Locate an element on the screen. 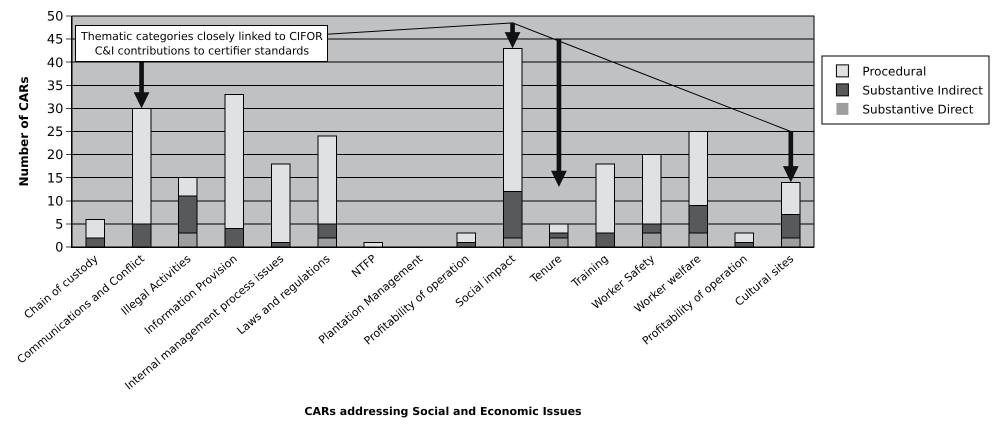  x-axis-title: CARs addressing Social and Economic Issues is located at coordinates (443, 411).